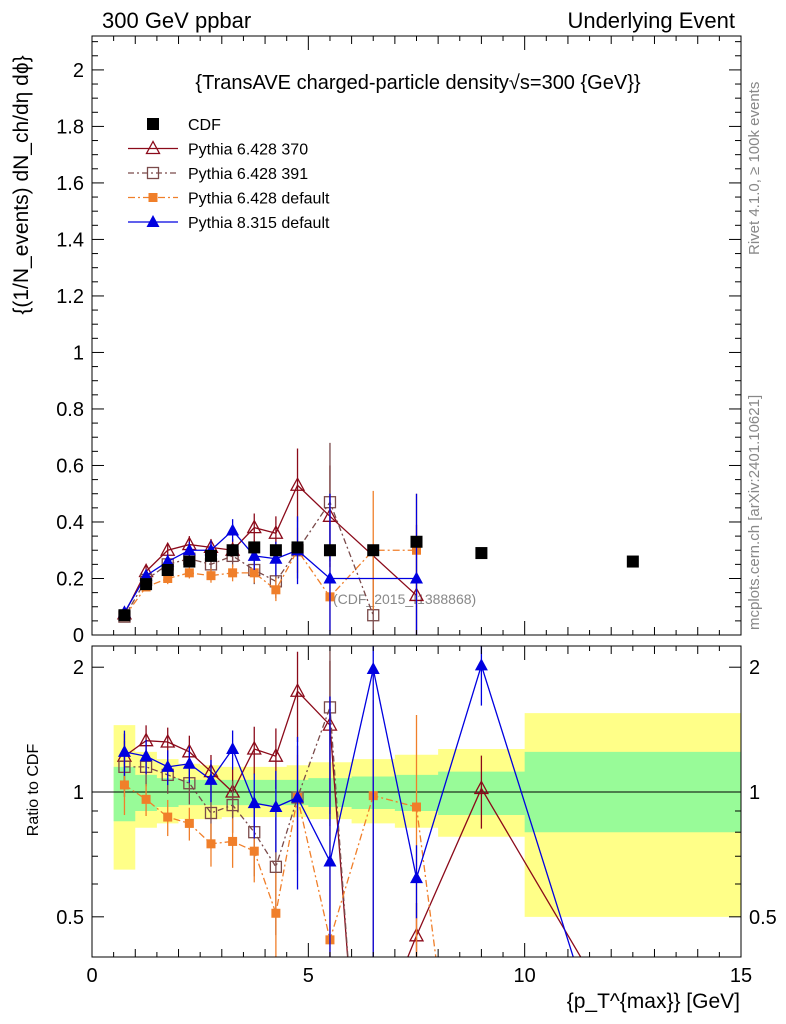  What do you see at coordinates (373, 615) in the screenshot?
I see `series-1-point` at bounding box center [373, 615].